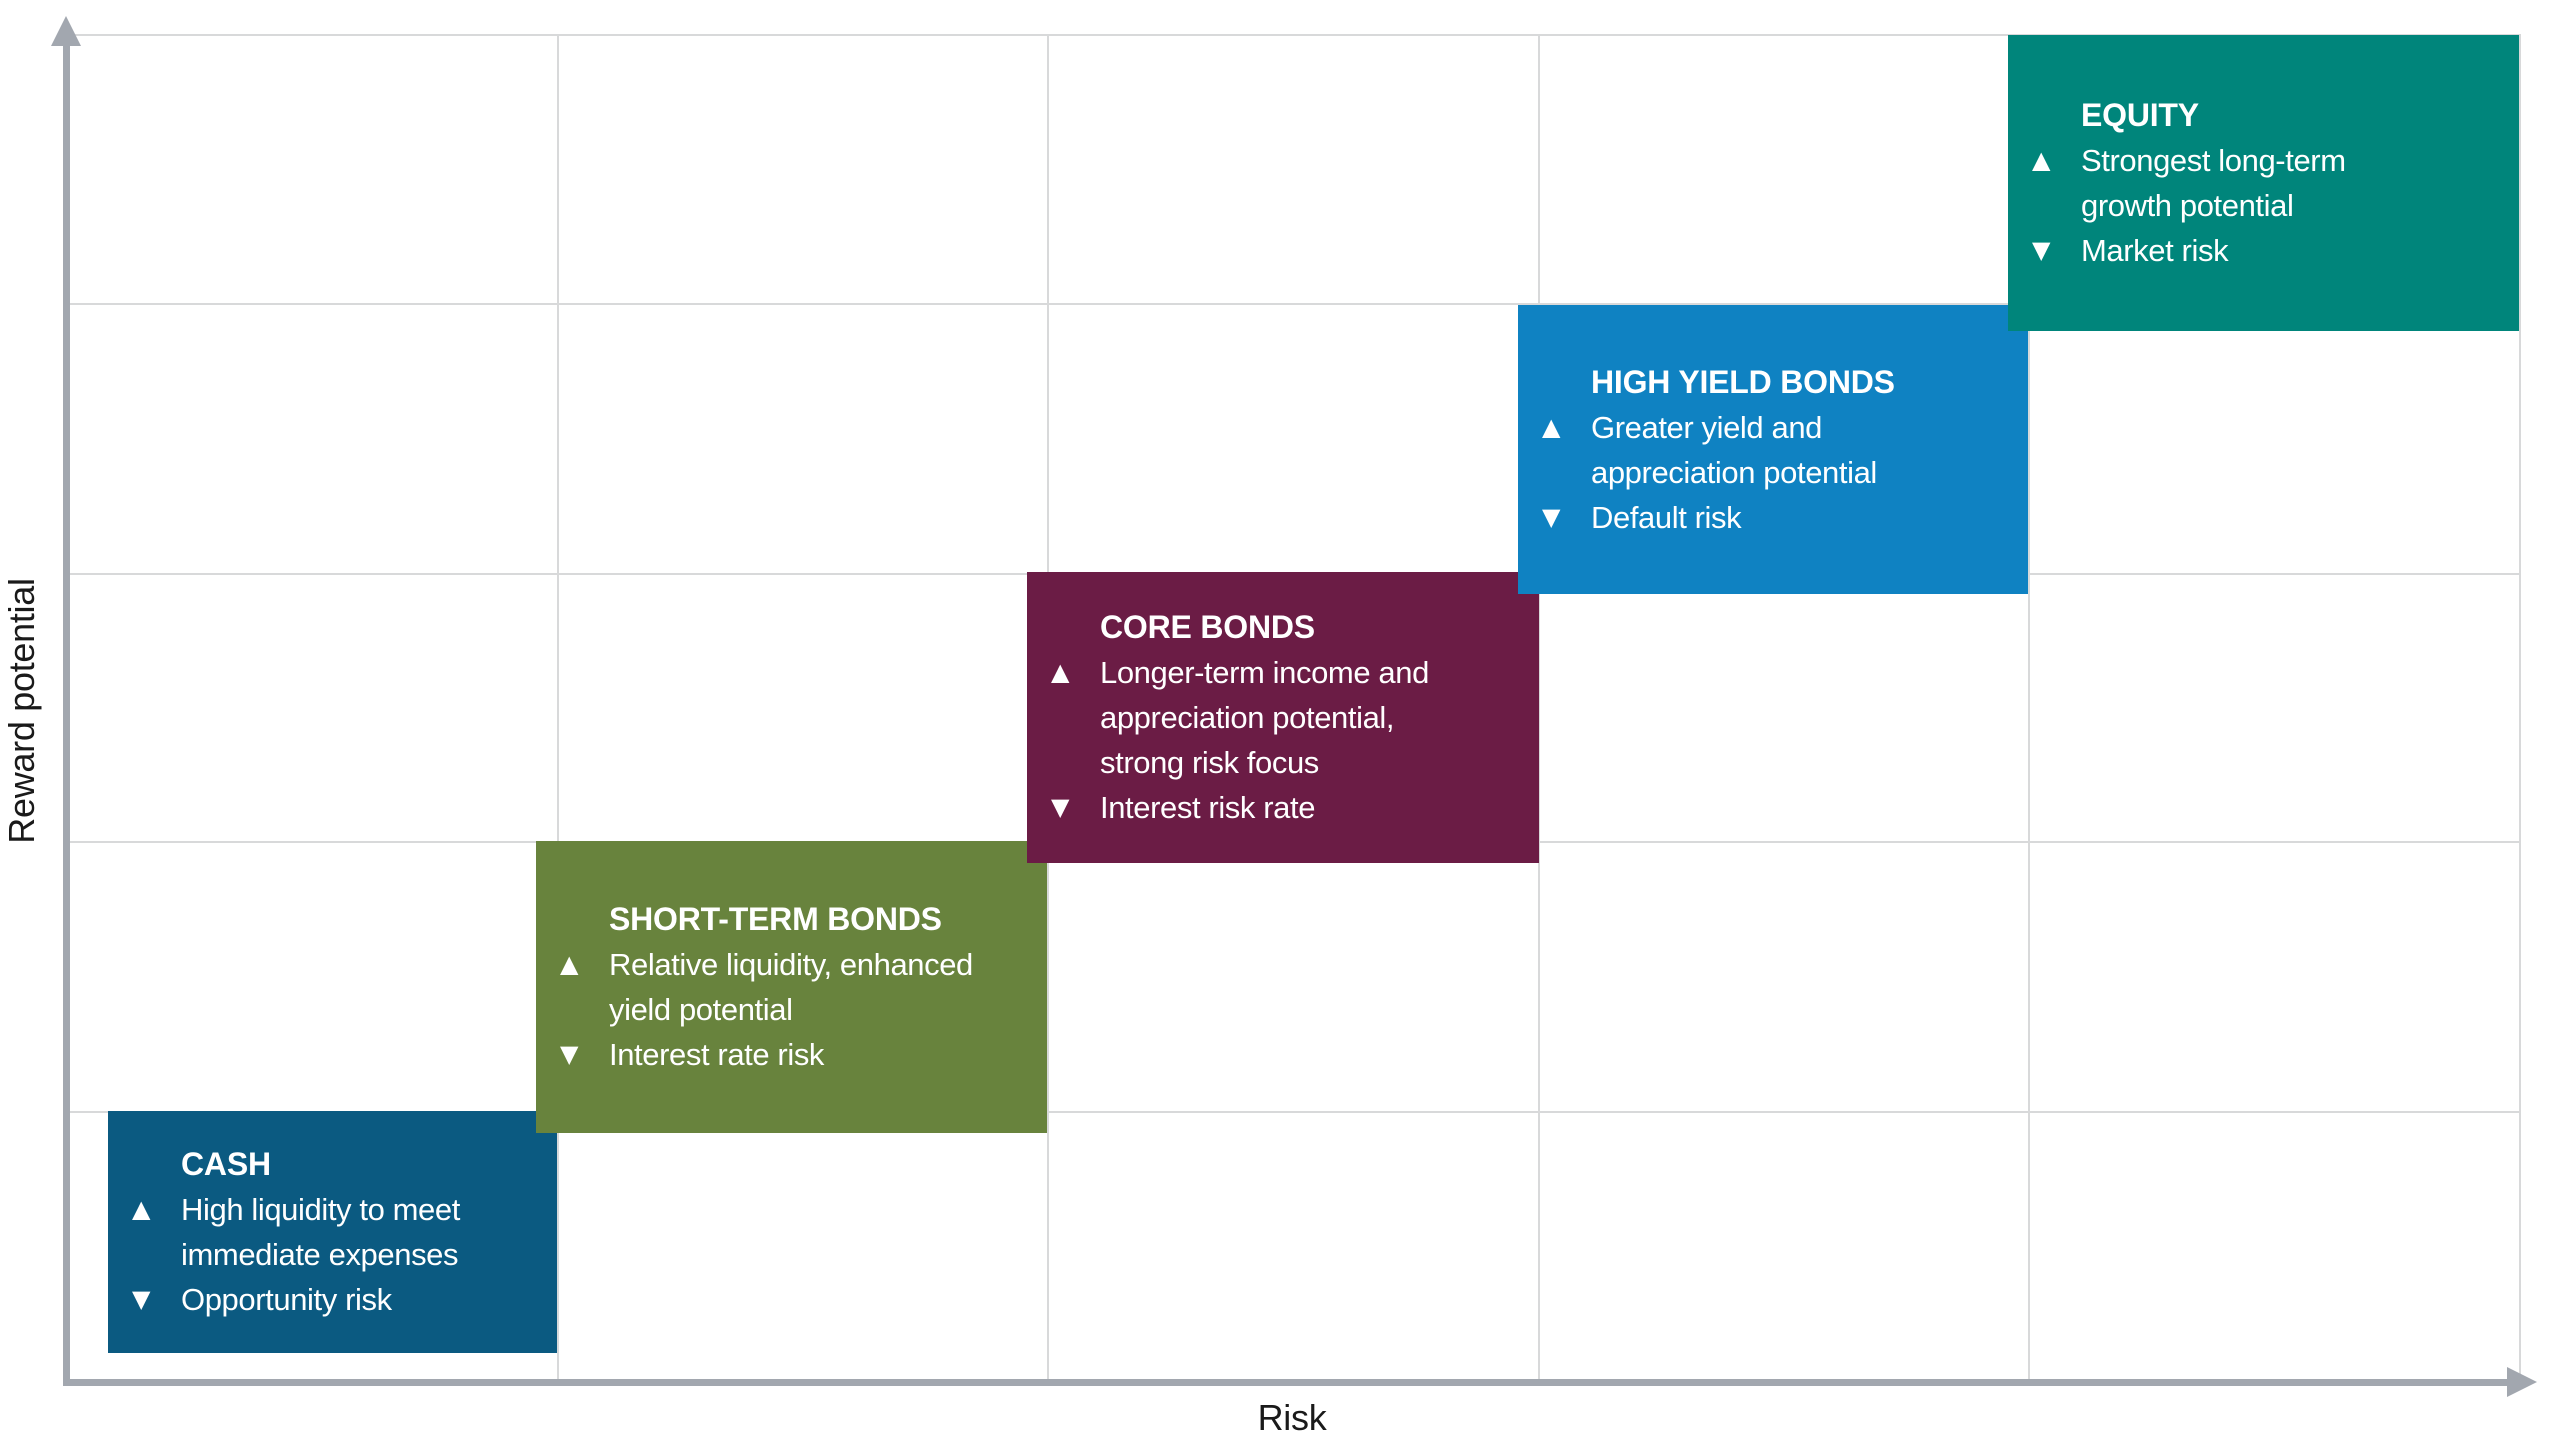 The width and height of the screenshot is (2560, 1440). Describe the element at coordinates (1207, 627) in the screenshot. I see `box-title: CORE BONDS` at that location.